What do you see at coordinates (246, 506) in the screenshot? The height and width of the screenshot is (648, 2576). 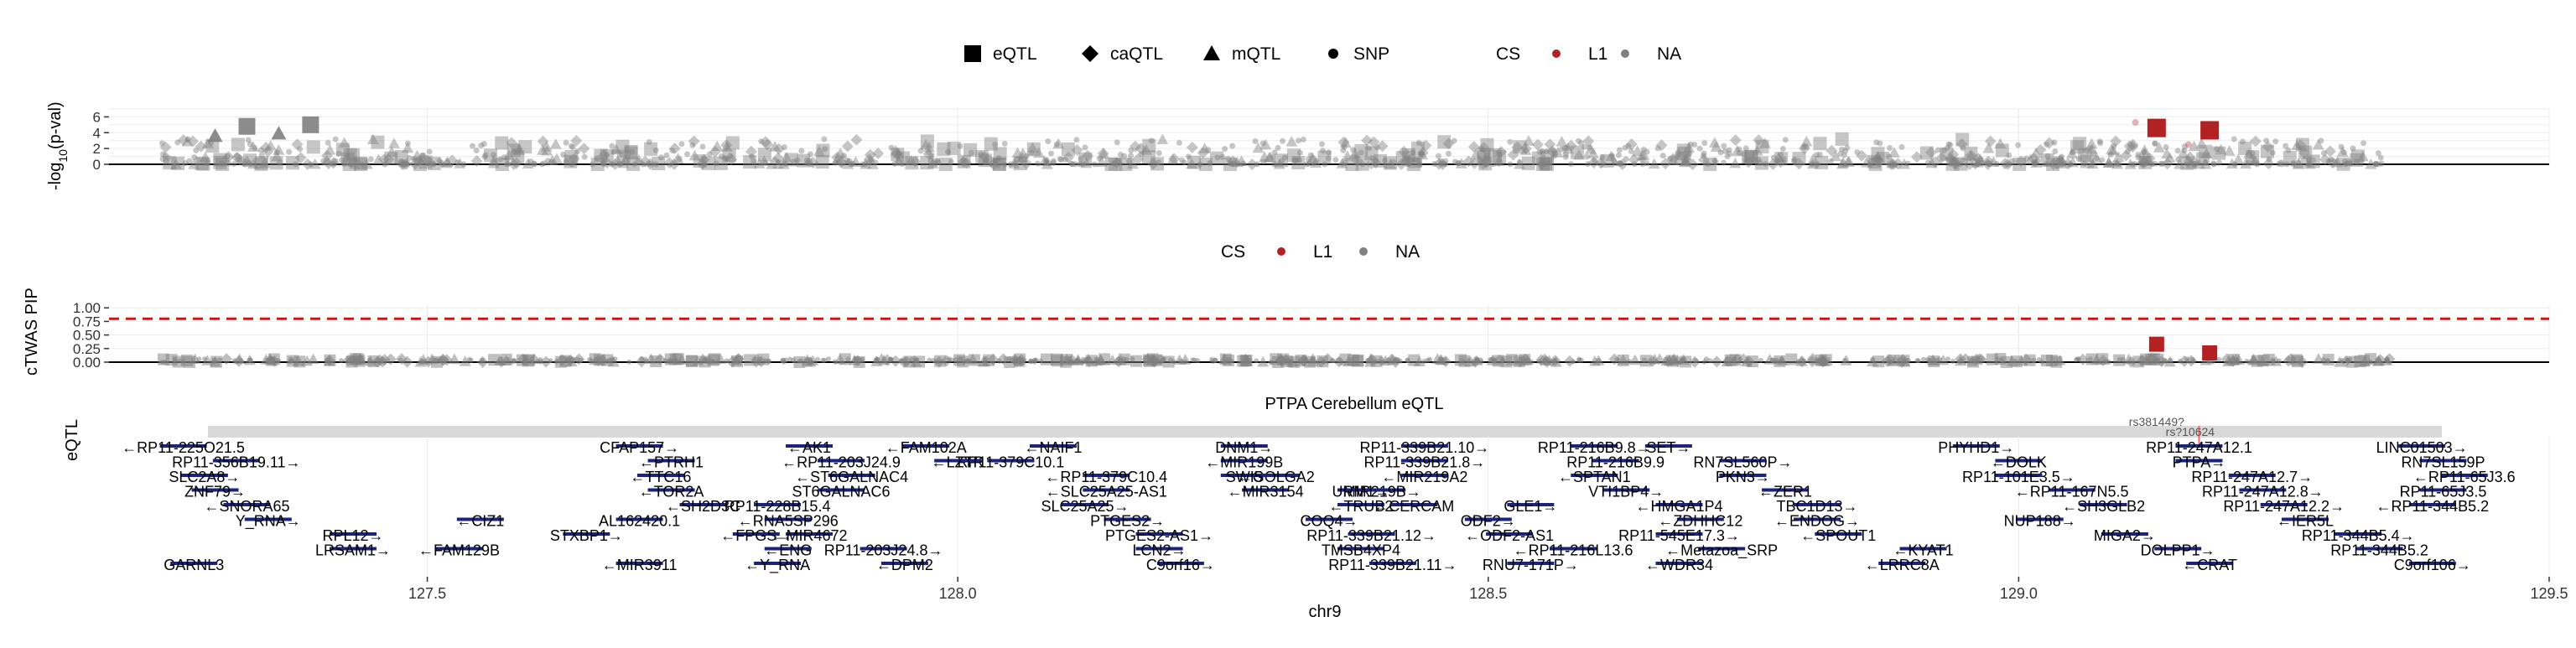 I see `gene-label: ←SNORA65` at bounding box center [246, 506].